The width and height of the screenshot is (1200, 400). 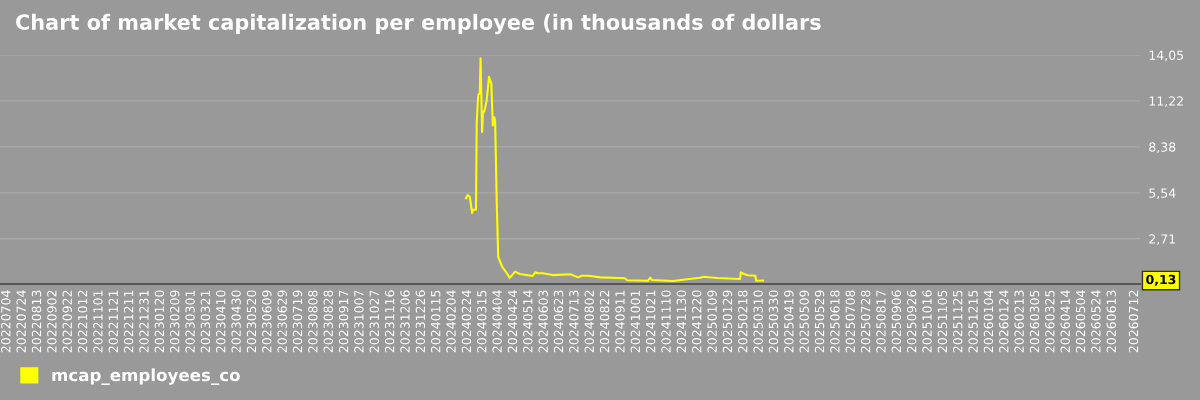 I want to click on x-tick-label: 20231116, so click(x=389, y=321).